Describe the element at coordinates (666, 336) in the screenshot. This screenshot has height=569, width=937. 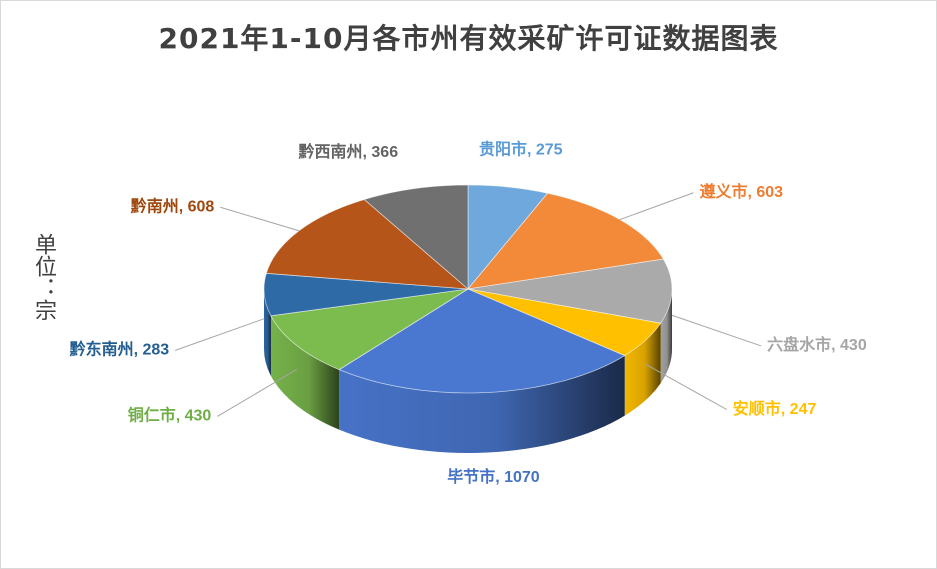
I see `slice-2-side-shade` at that location.